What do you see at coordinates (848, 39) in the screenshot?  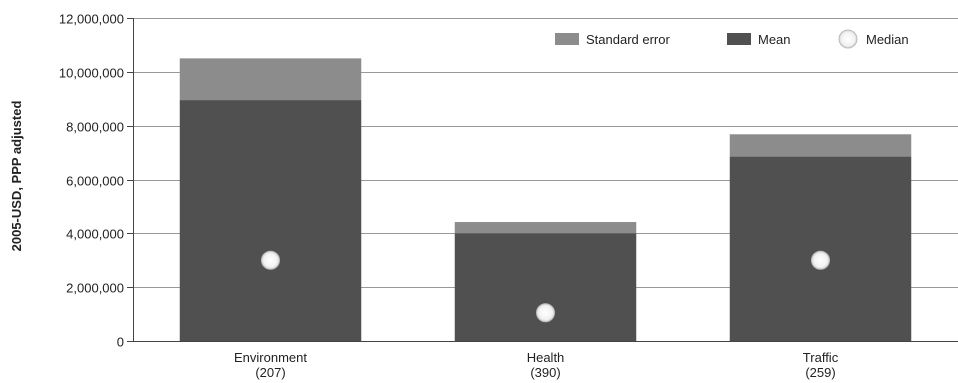 I see `legend-median-marker` at bounding box center [848, 39].